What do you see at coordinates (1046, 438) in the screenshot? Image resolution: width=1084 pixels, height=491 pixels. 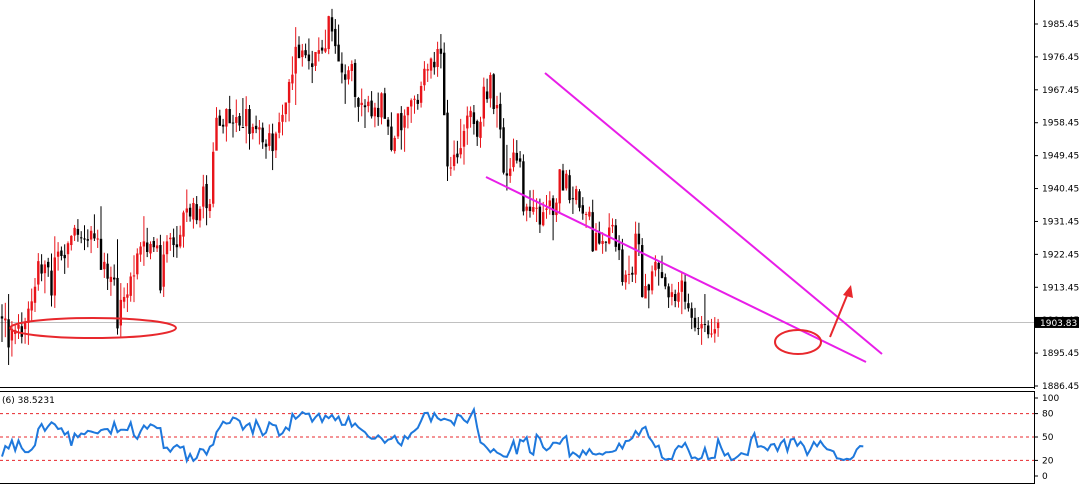 I see `indicator-axis-ticks: 100 80 50 20 0` at bounding box center [1046, 438].